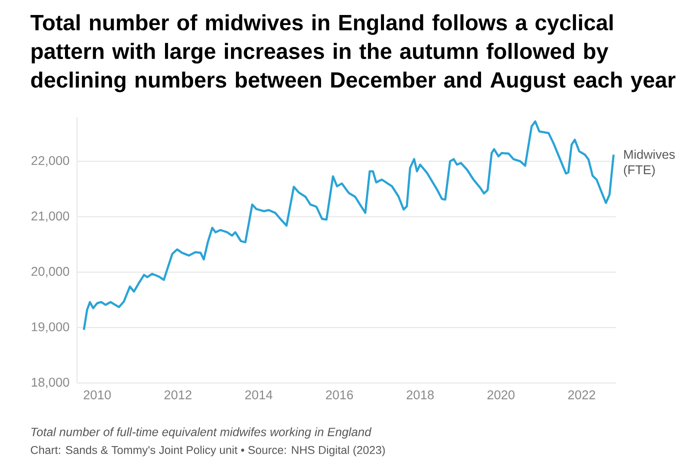  Describe the element at coordinates (201, 433) in the screenshot. I see `text: Total number of full-time equivalent midwifes working in England` at that location.